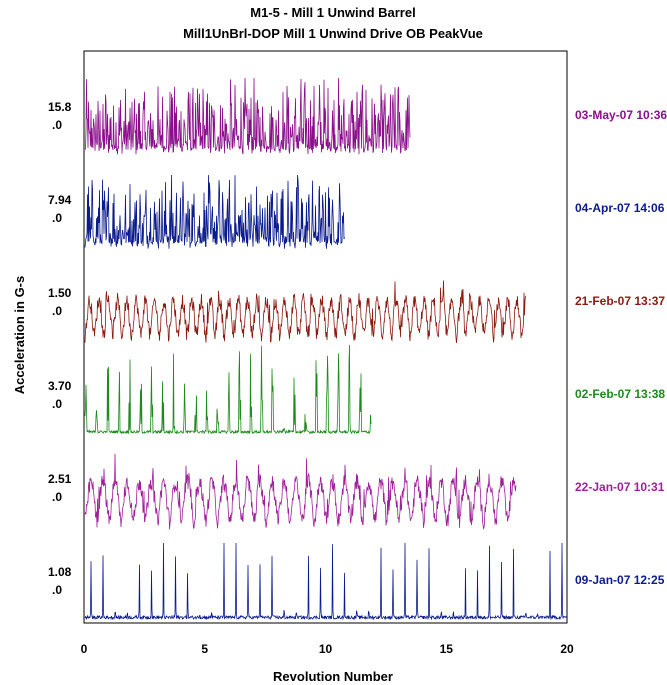 This screenshot has height=685, width=667. What do you see at coordinates (620, 394) in the screenshot?
I see `trace-date-label: 02-Feb-07 13:38` at bounding box center [620, 394].